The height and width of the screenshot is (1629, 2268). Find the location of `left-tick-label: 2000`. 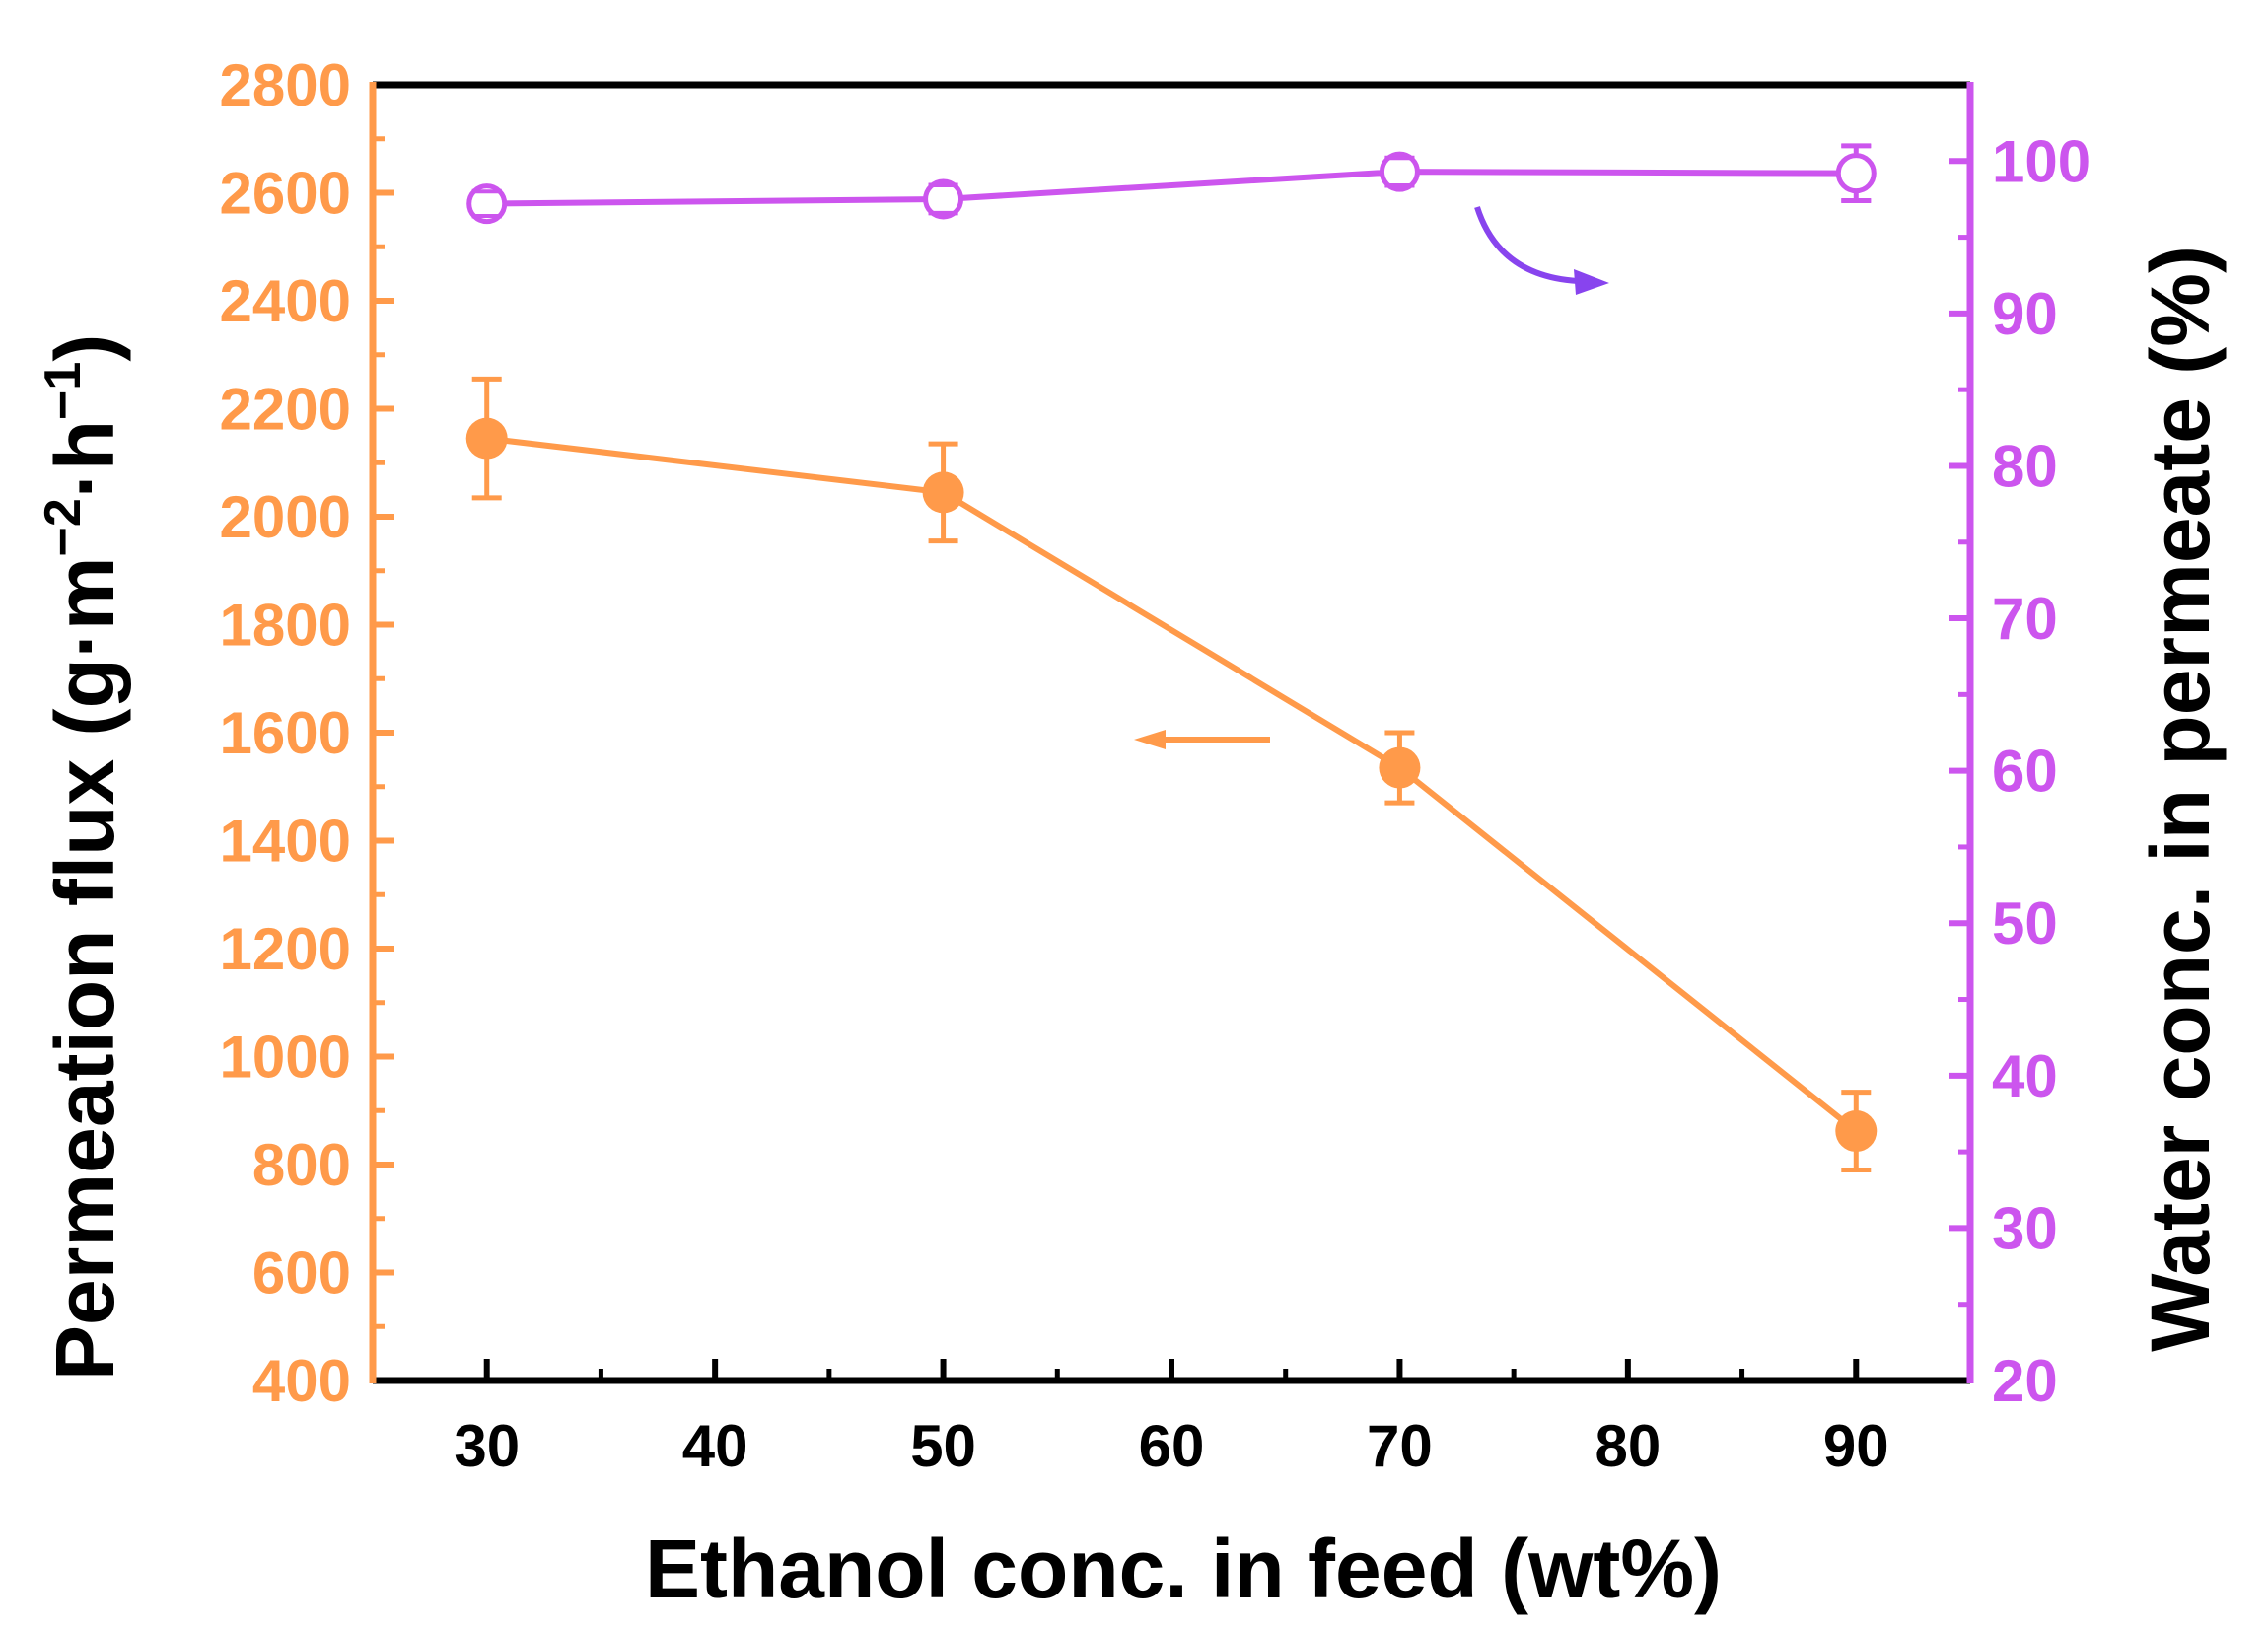

left-tick-label: 2000 is located at coordinates (285, 517).